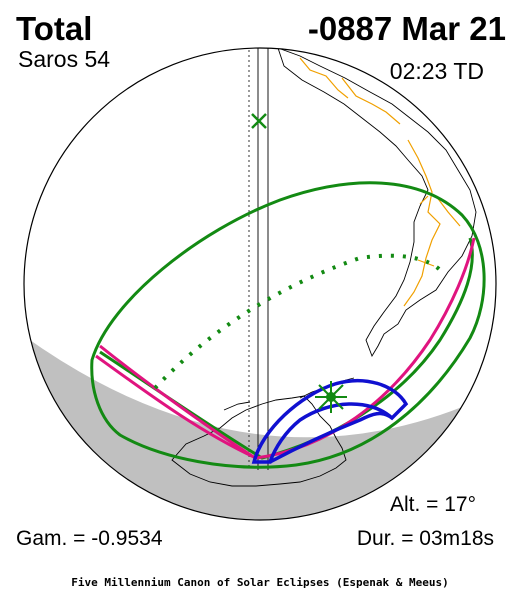 This screenshot has height=600, width=520. Describe the element at coordinates (406, 28) in the screenshot. I see `eclipse-date: -0887 Mar 21` at that location.